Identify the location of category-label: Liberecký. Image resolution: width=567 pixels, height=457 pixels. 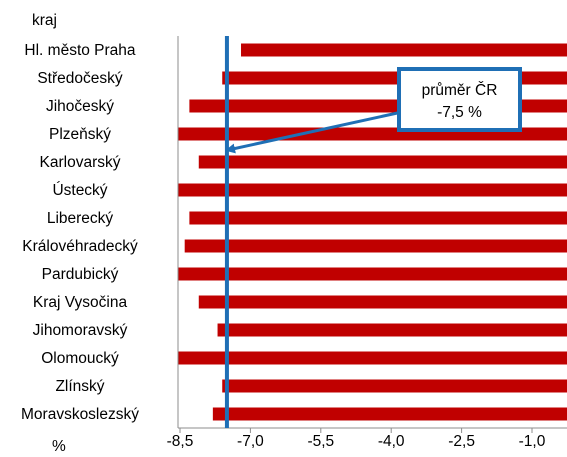
(80, 218).